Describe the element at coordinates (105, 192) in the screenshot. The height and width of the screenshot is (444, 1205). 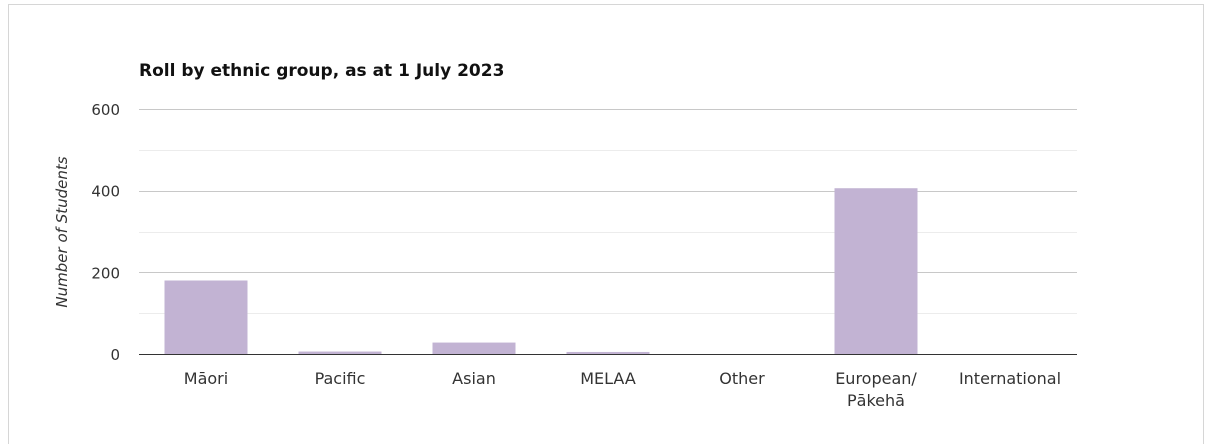
I see `y-tick-label: 400` at that location.